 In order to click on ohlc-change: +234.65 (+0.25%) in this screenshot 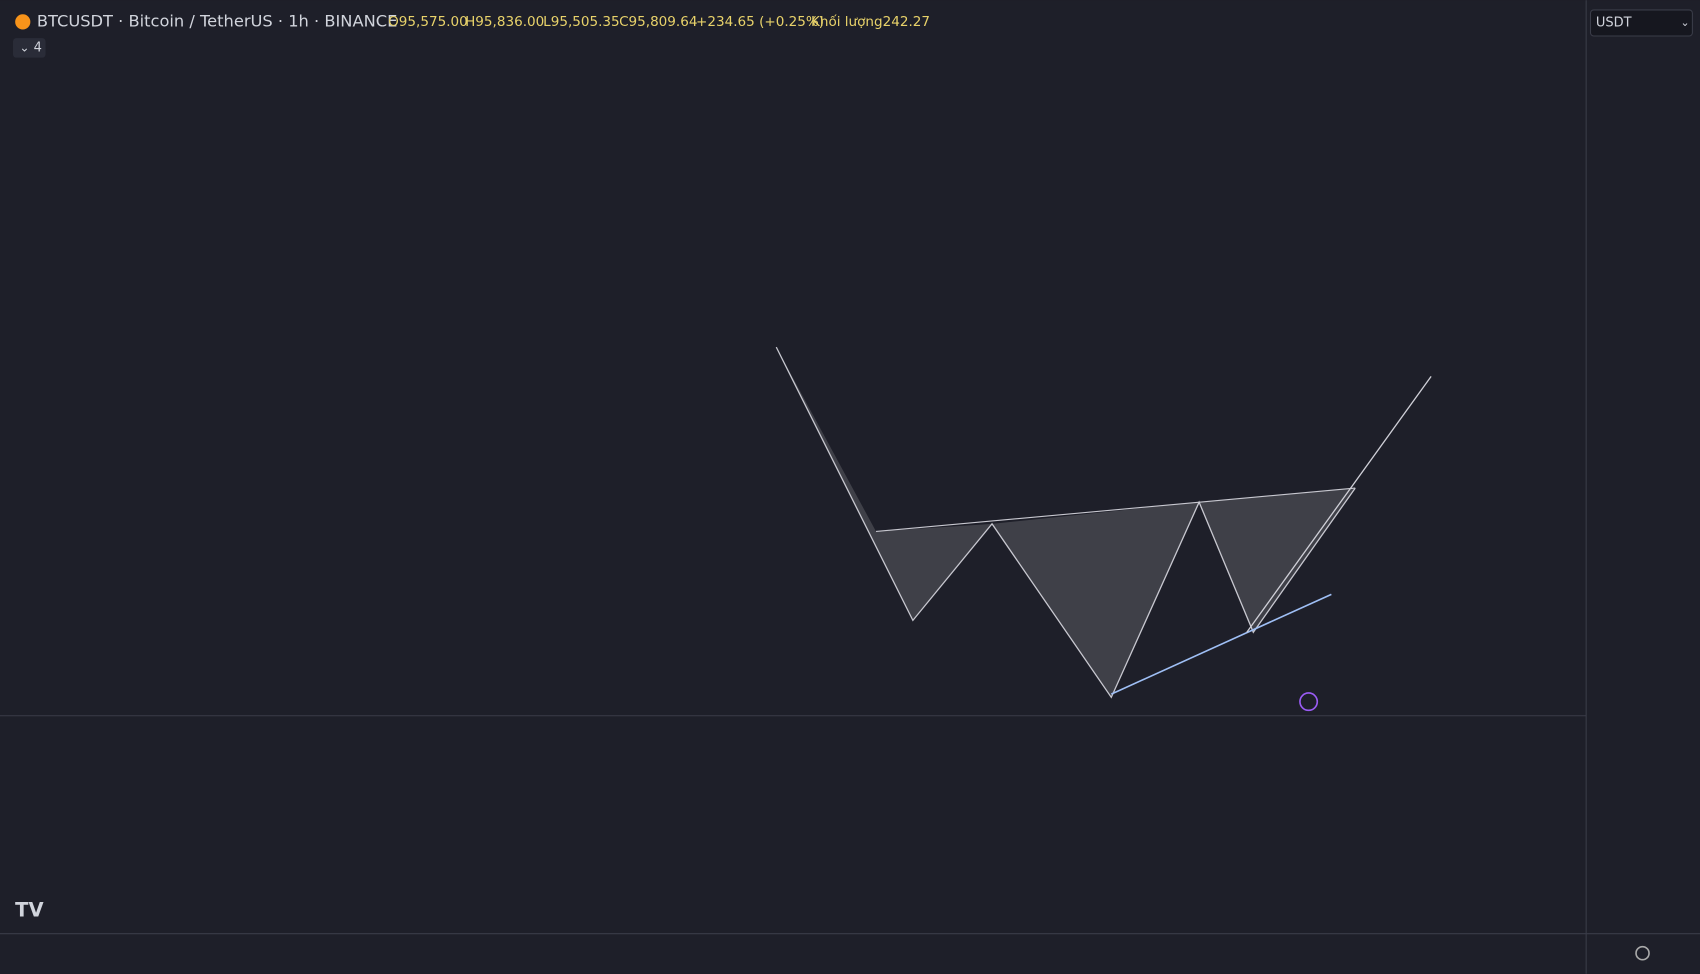, I will do `click(760, 22)`.